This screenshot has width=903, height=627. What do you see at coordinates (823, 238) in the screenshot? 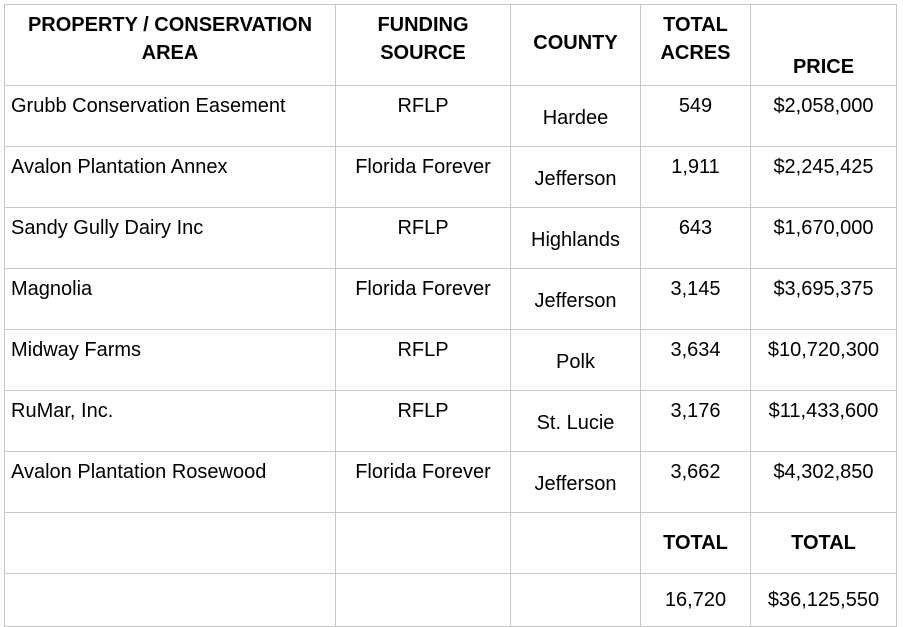
I see `cell-price: $1,670,000` at bounding box center [823, 238].